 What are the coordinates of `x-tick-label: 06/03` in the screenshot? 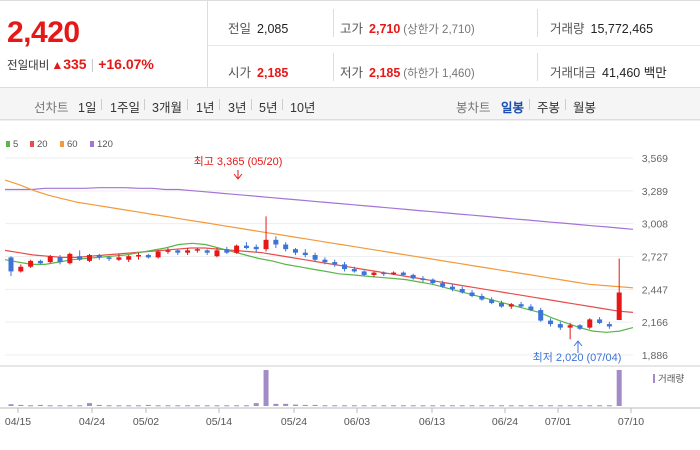 It's located at (357, 422).